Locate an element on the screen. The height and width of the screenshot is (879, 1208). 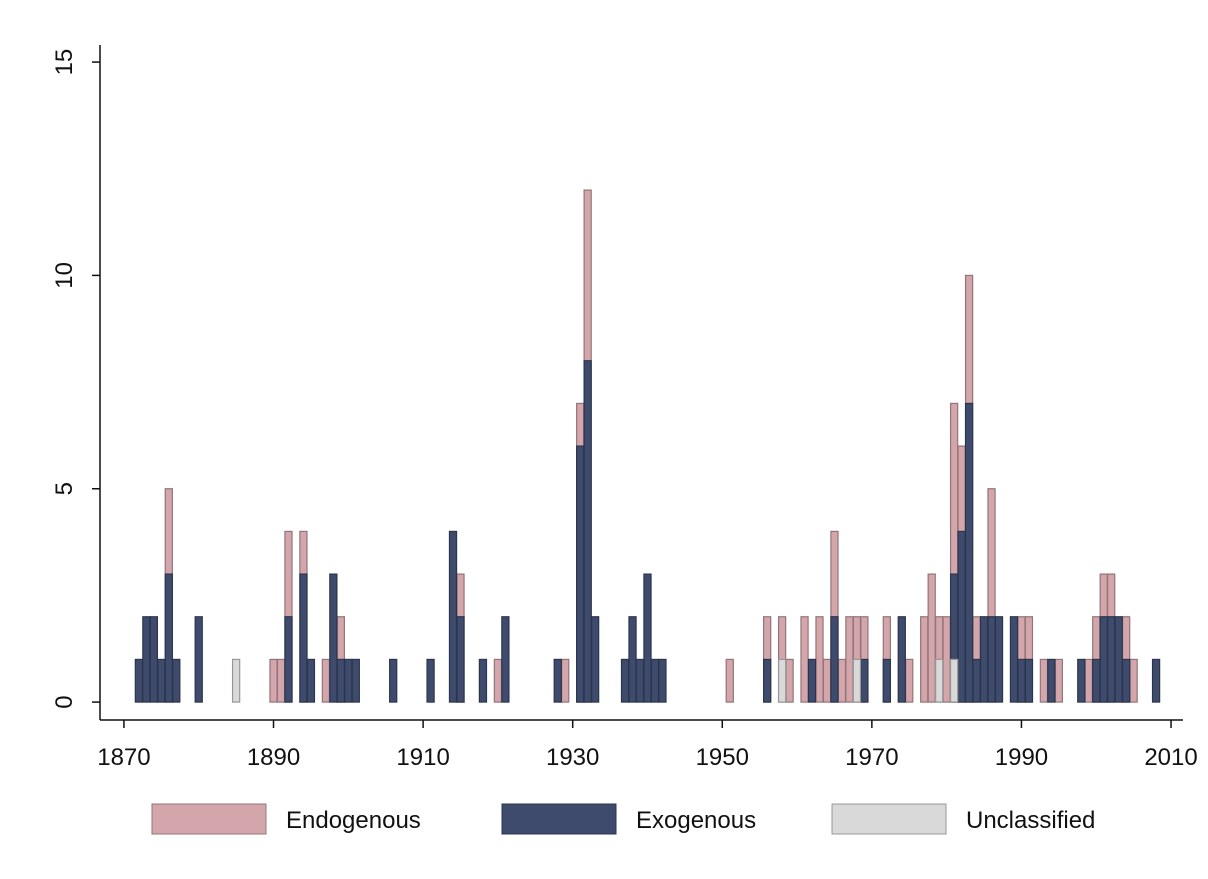
legend-label: Endogenous is located at coordinates (353, 820).